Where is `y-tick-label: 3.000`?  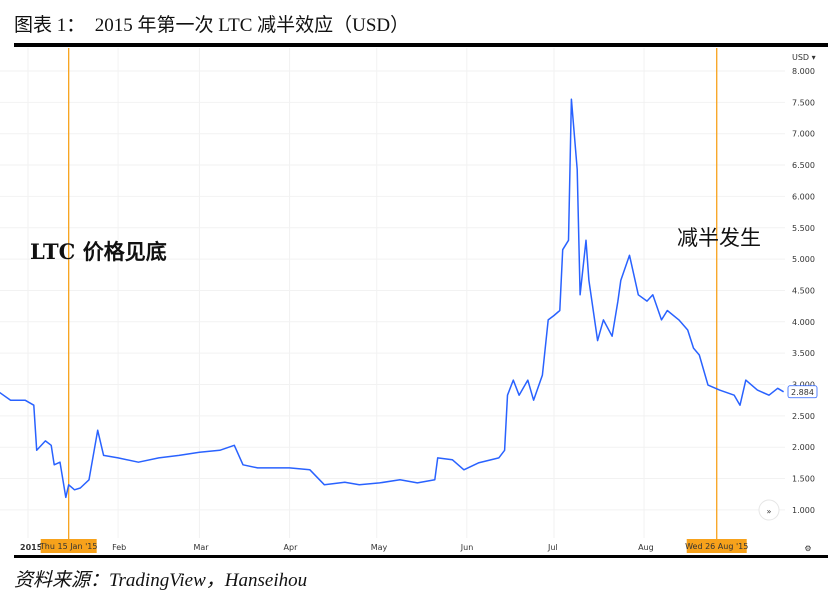 y-tick-label: 3.000 is located at coordinates (803, 385).